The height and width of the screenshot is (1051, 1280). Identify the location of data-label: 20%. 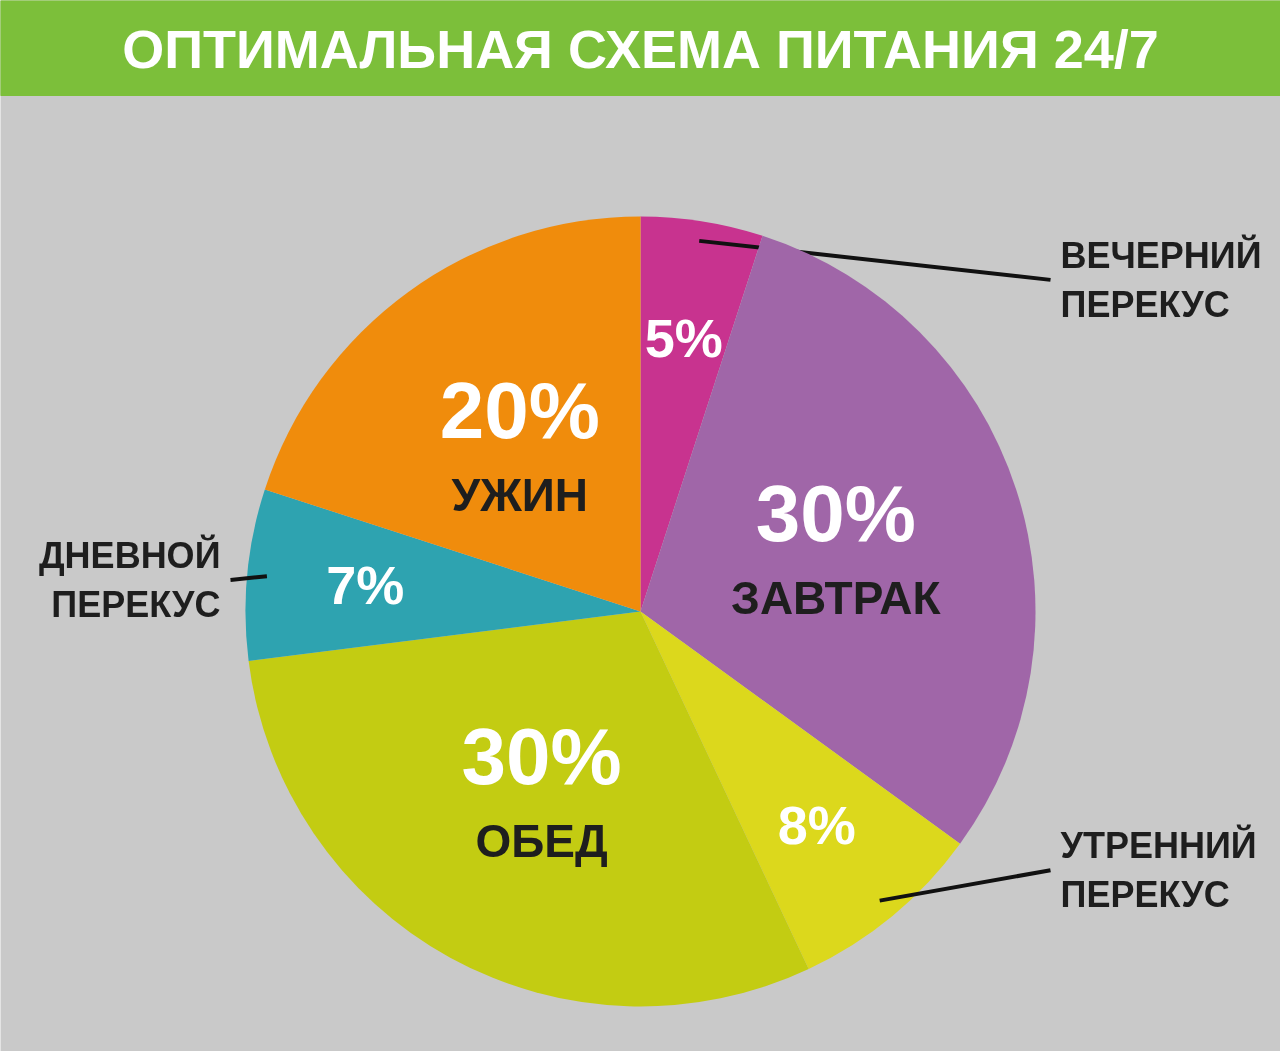
(519, 410).